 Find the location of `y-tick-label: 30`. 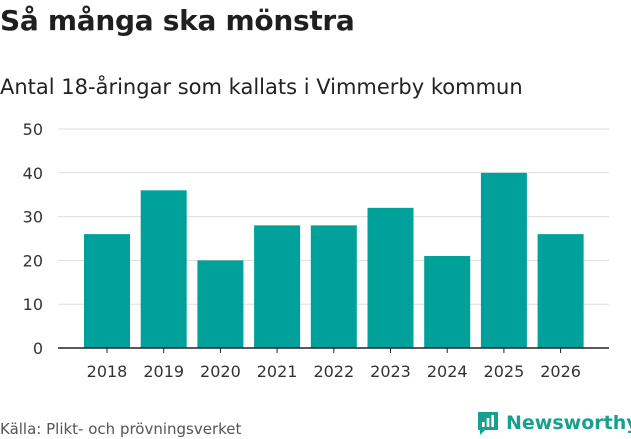

y-tick-label: 30 is located at coordinates (33, 217).